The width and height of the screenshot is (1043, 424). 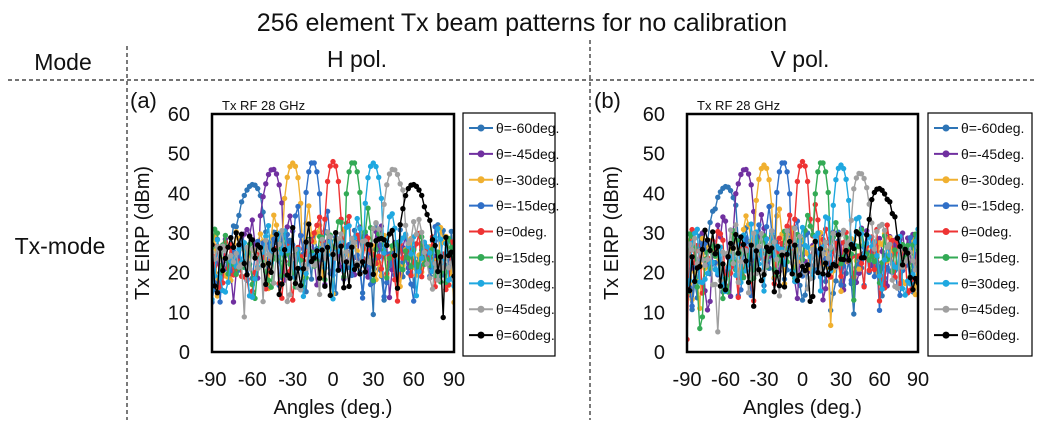 What do you see at coordinates (179, 194) in the screenshot?
I see `y-tick-label: 40` at bounding box center [179, 194].